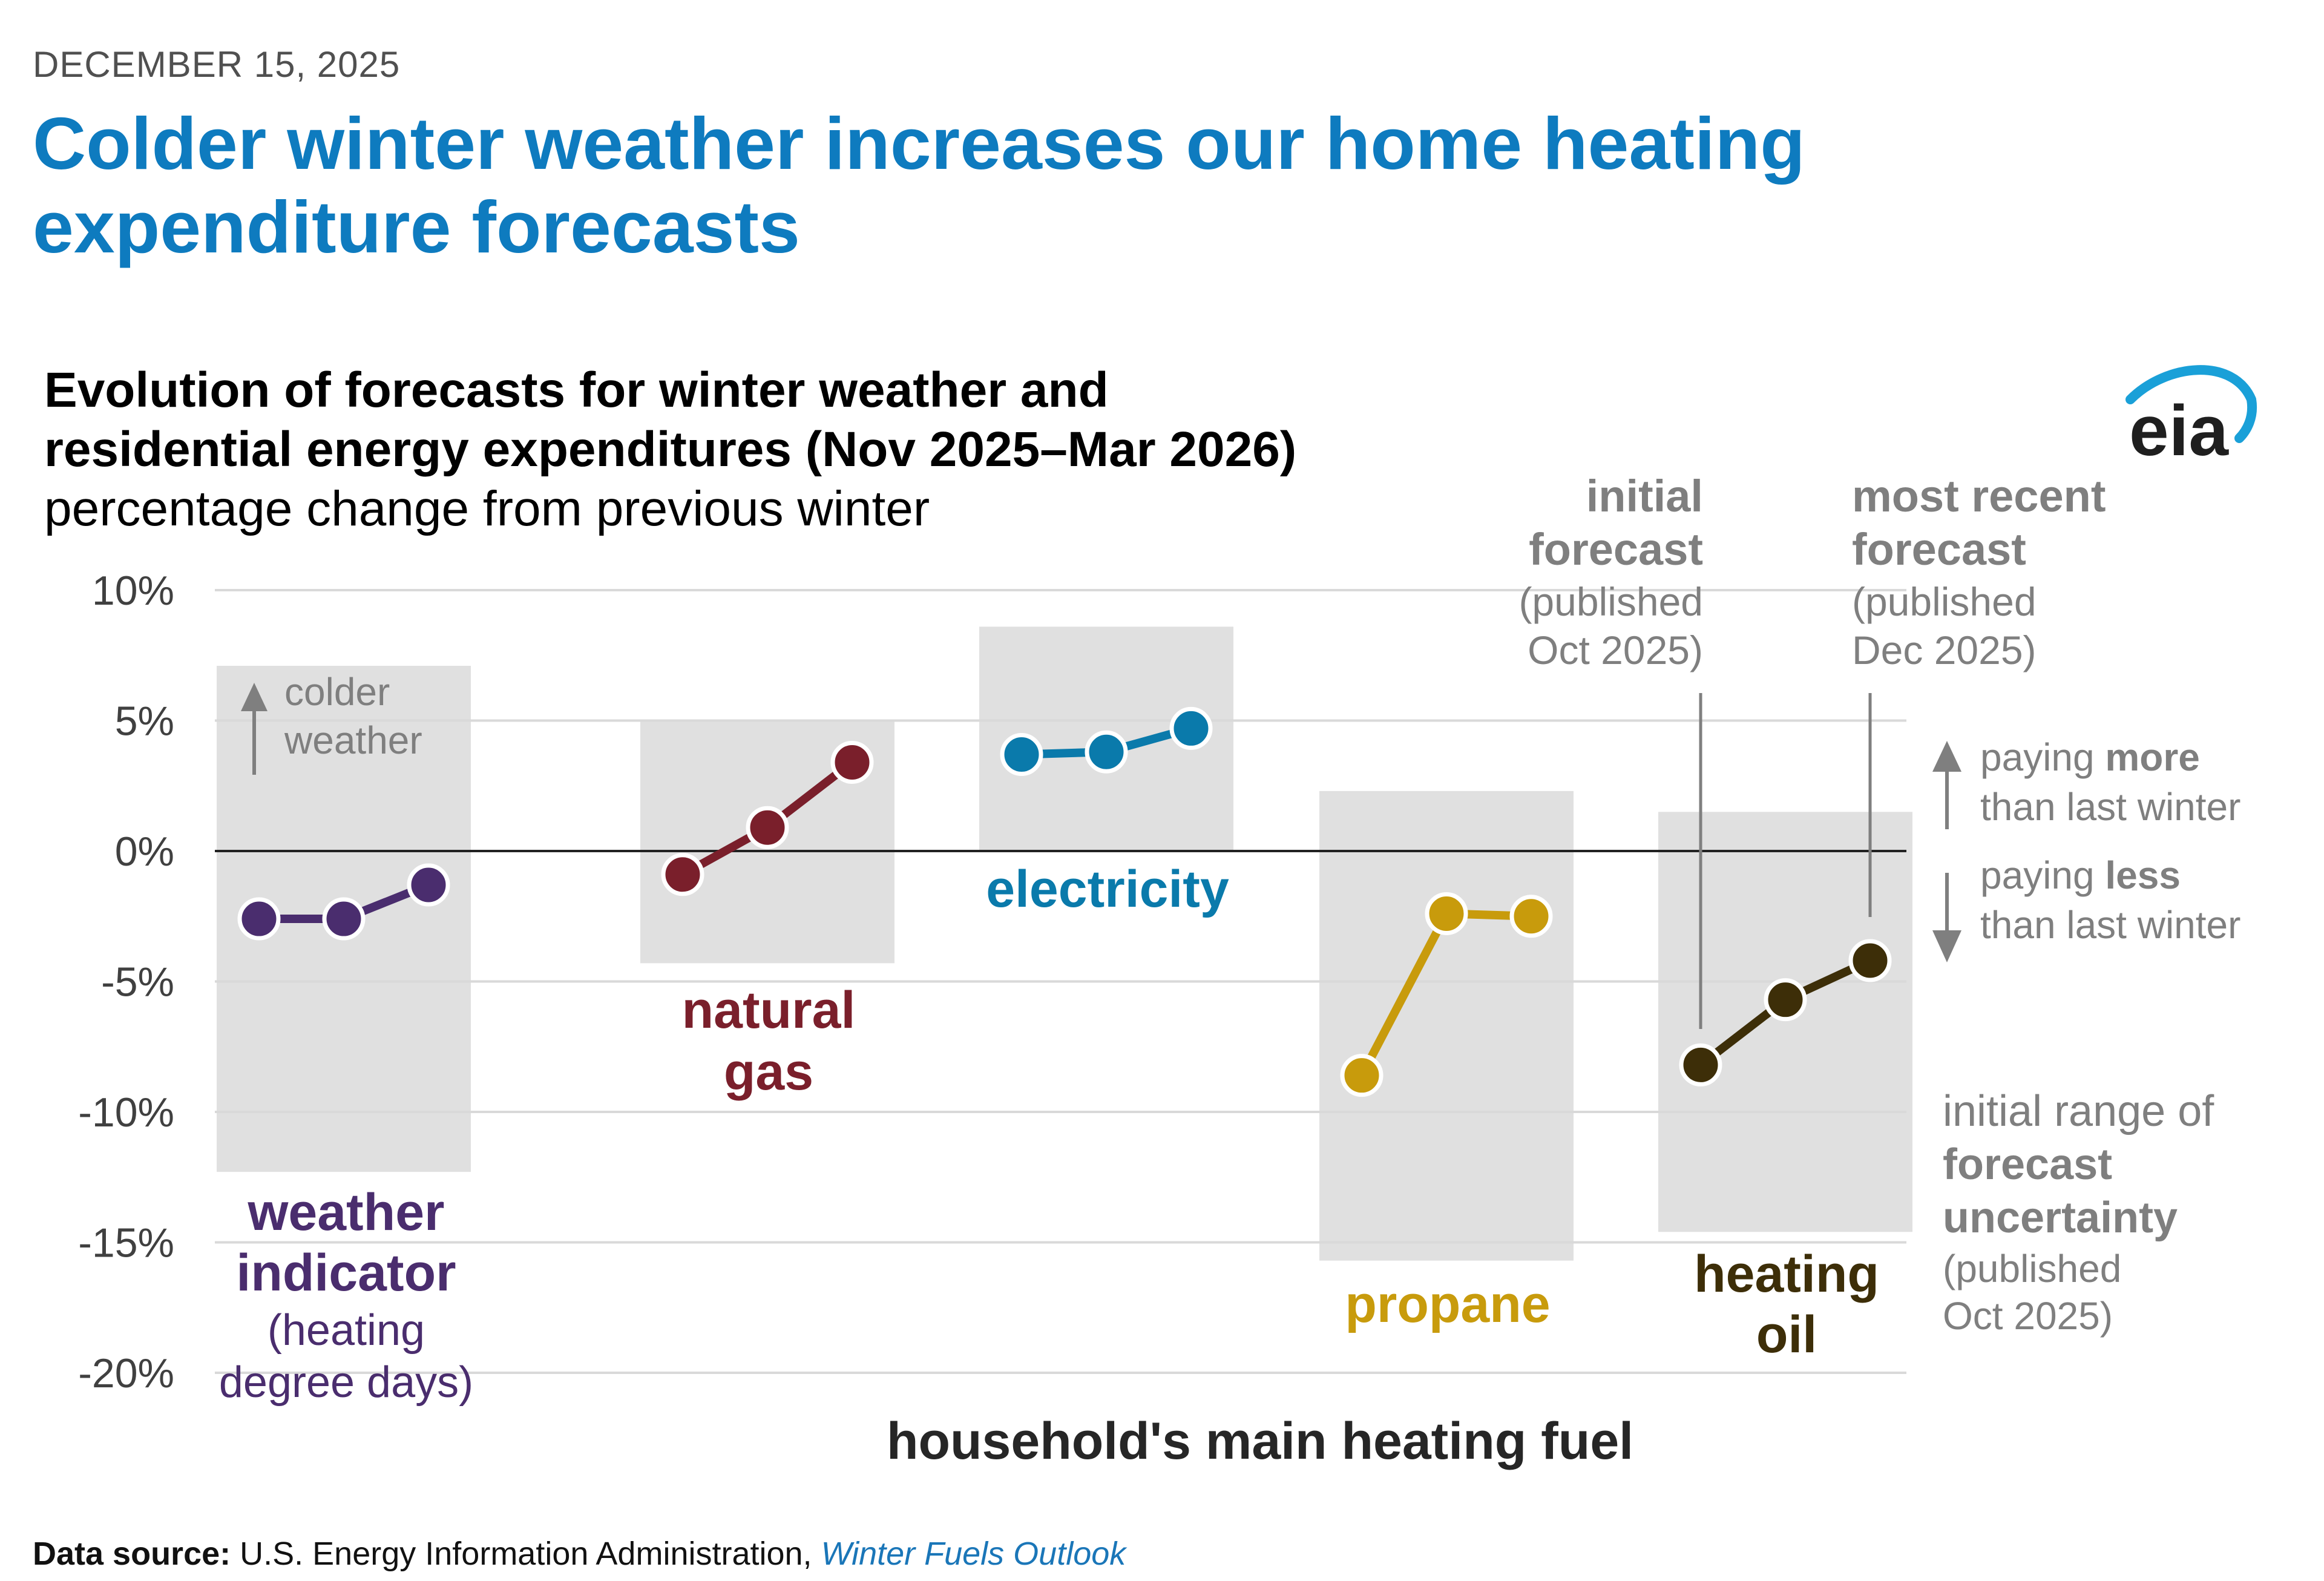 Image resolution: width=2324 pixels, height=1581 pixels. I want to click on eia-logo: eia, so click(2191, 418).